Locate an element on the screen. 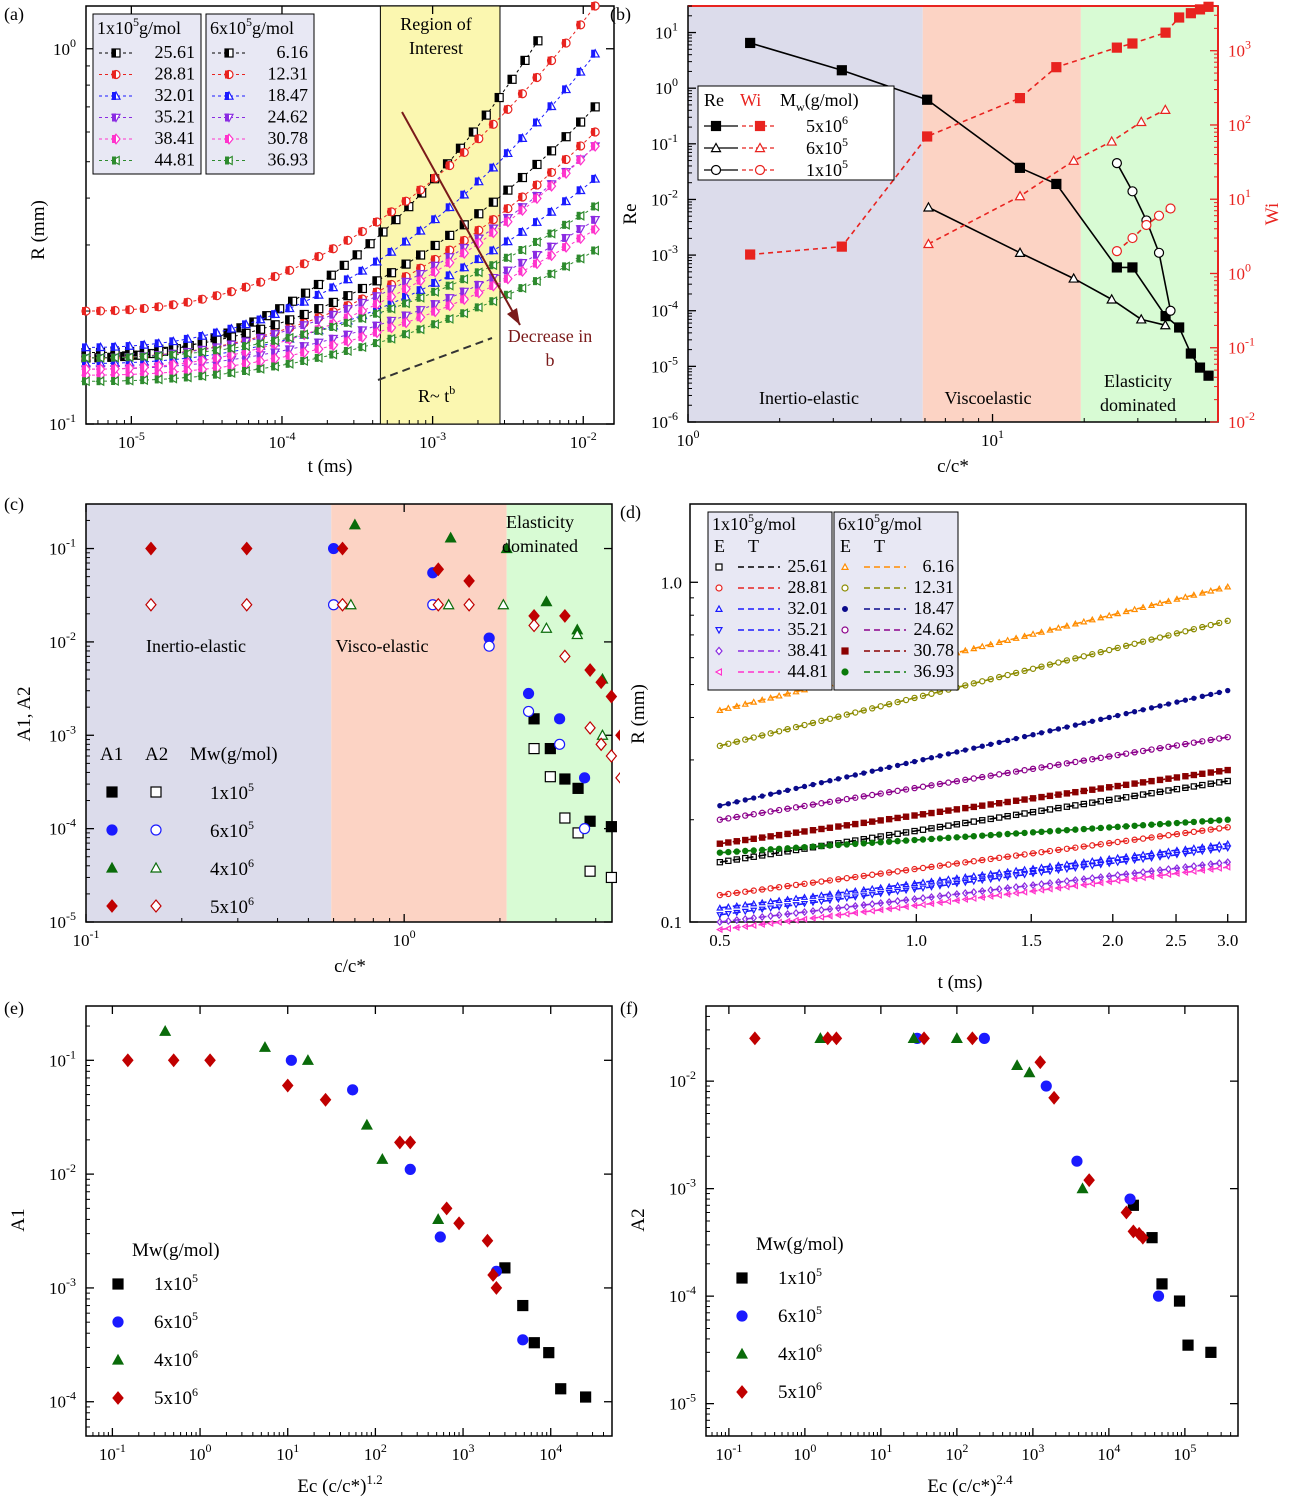 This screenshot has height=1504, width=1289. b-ytick-label: 10⁻² is located at coordinates (664, 197).